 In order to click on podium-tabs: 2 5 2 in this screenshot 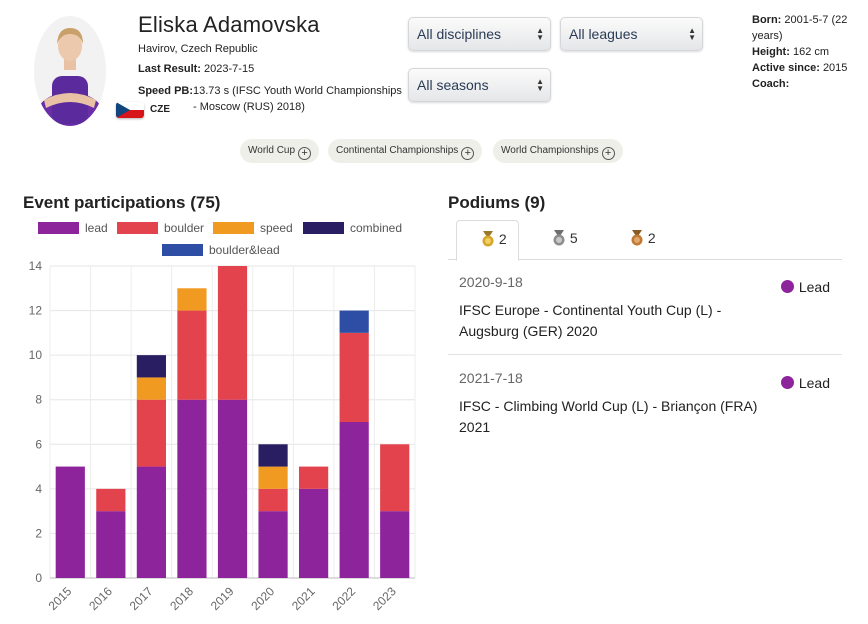, I will do `click(645, 240)`.